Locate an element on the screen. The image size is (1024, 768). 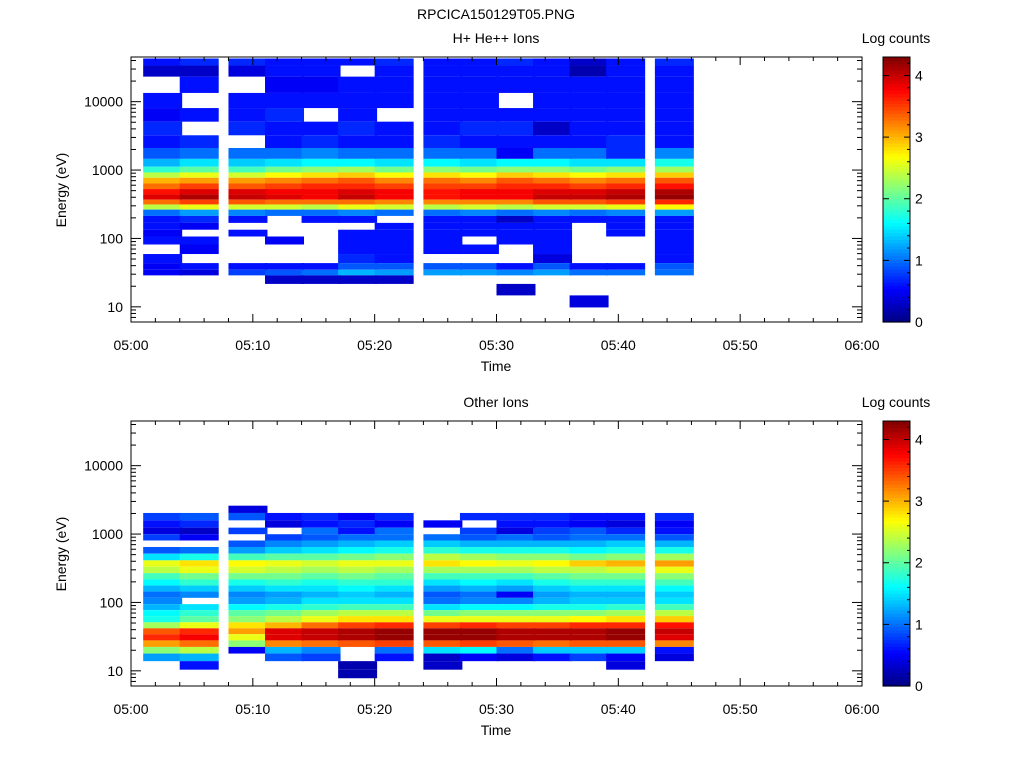
x-tick-label: 05:30 is located at coordinates (496, 709).